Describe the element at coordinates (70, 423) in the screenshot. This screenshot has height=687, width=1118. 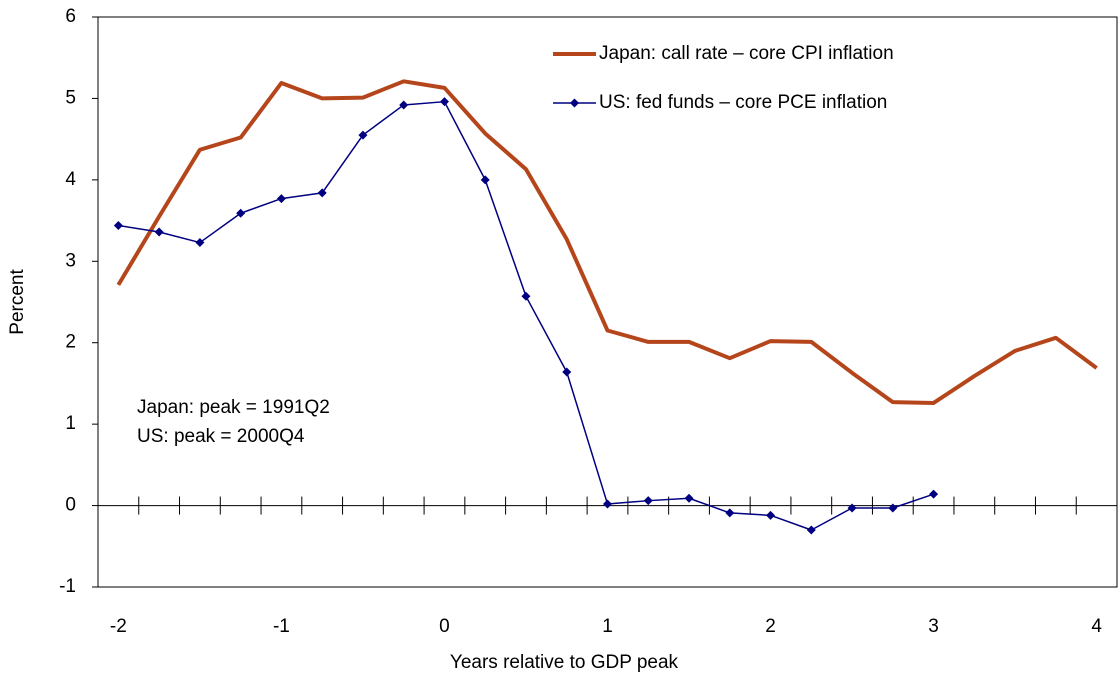
I see `y-tick-label: 1` at that location.